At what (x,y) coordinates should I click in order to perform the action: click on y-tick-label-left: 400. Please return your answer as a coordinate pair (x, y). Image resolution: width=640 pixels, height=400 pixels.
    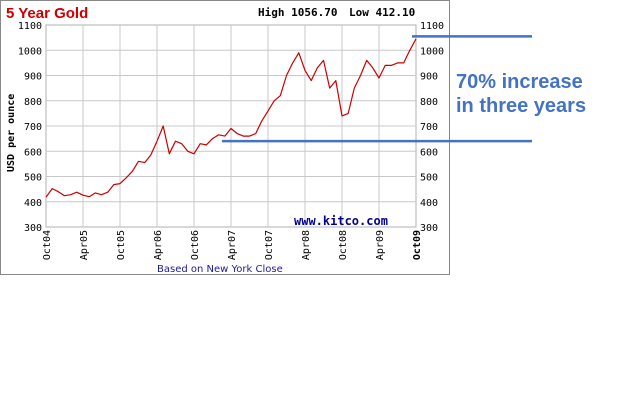
    Looking at the image, I should click on (33, 203).